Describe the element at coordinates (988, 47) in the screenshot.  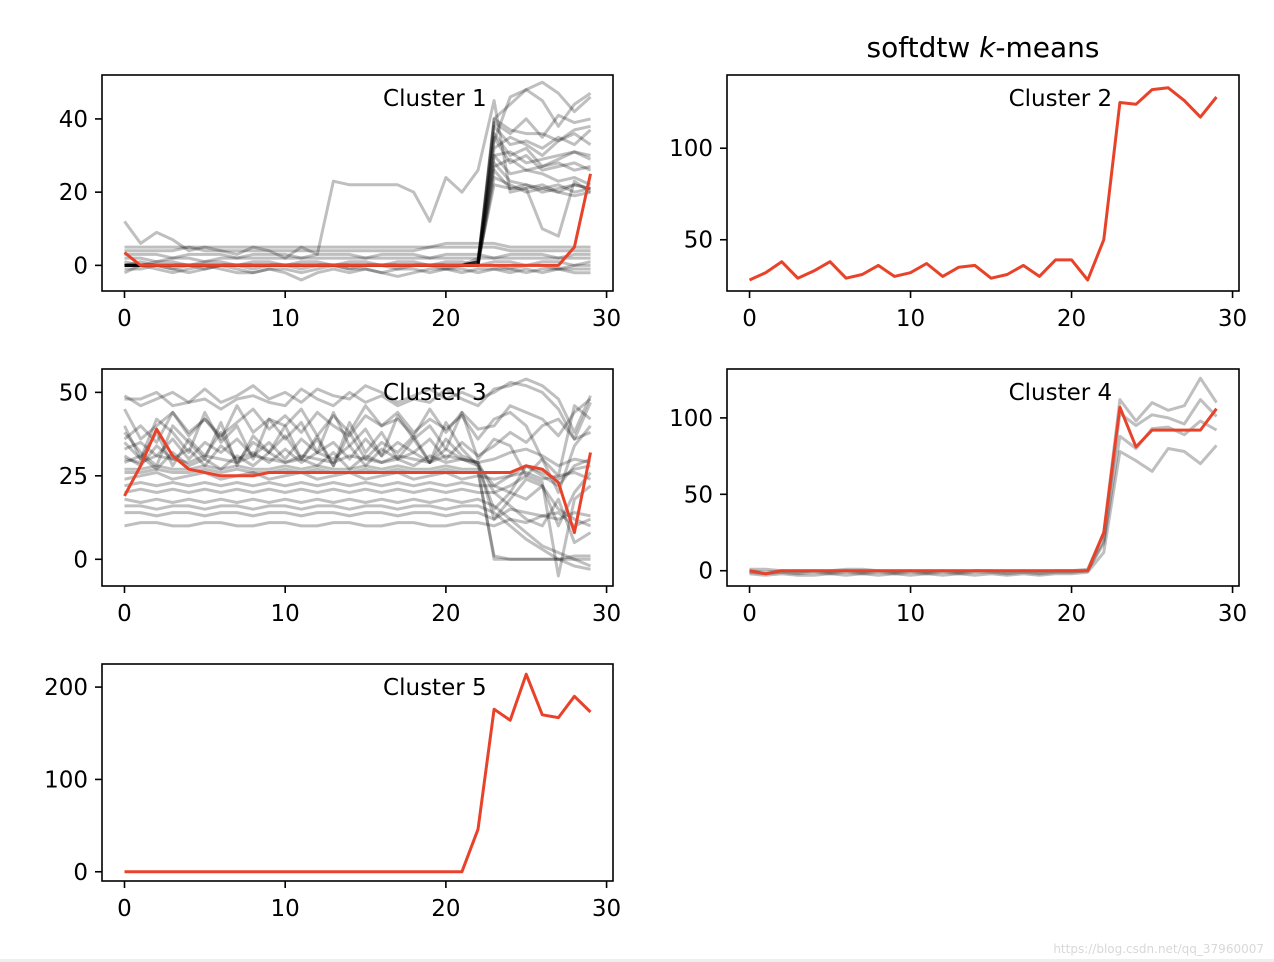
I see `figure-title-italic: k` at that location.